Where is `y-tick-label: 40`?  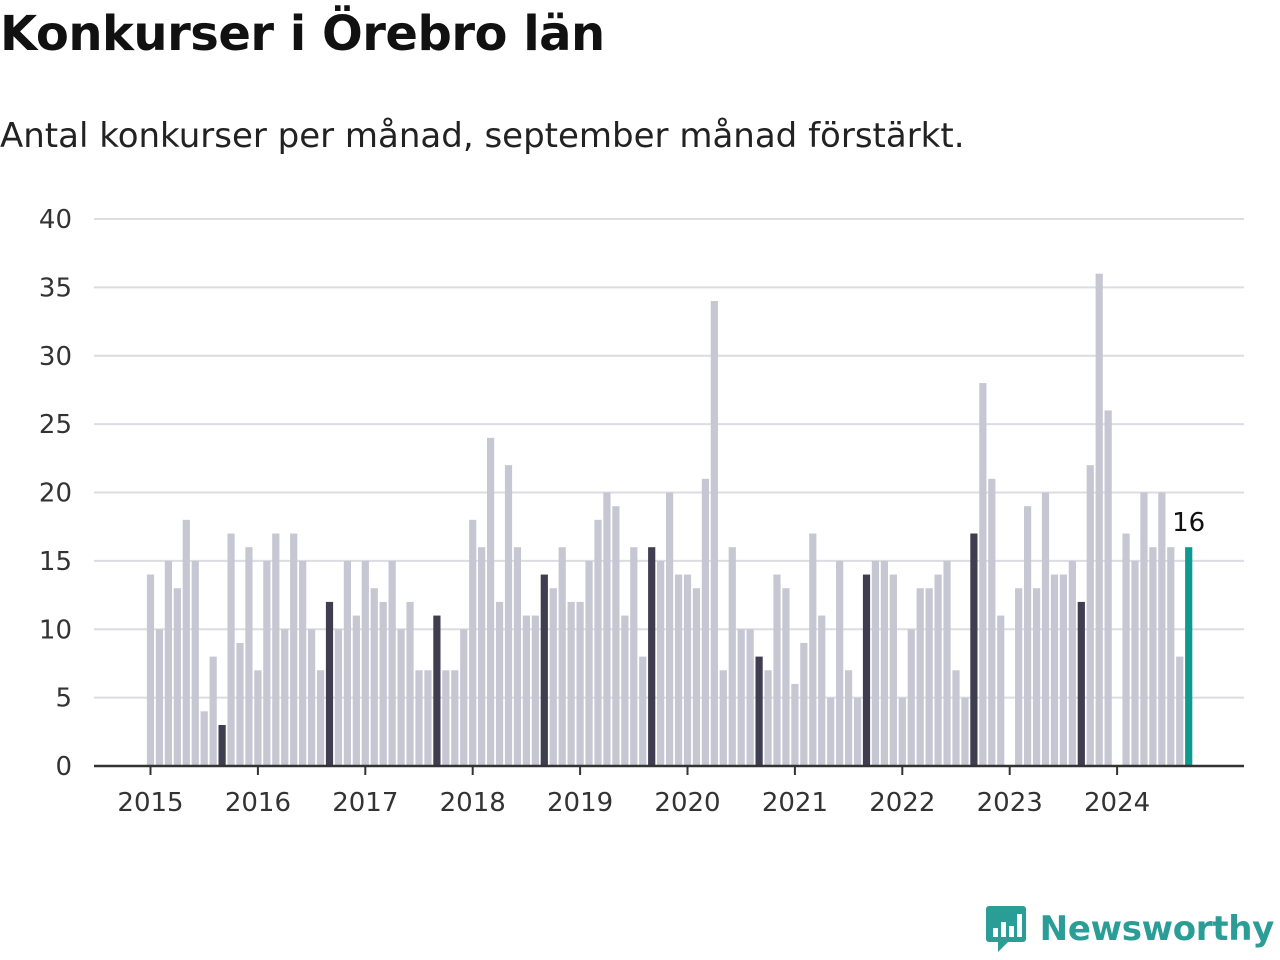 y-tick-label: 40 is located at coordinates (55, 220).